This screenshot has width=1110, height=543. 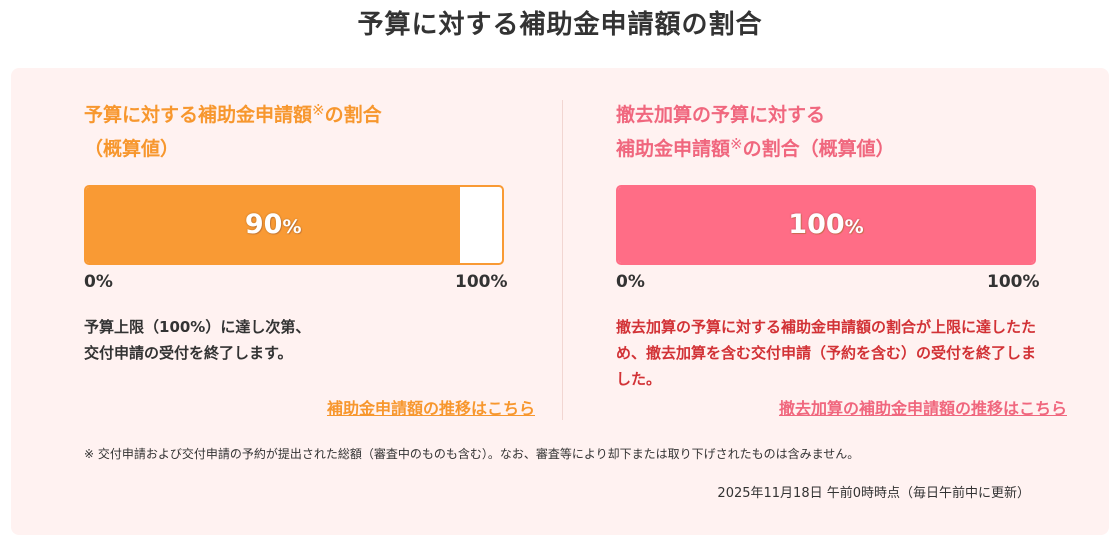 I want to click on updated-timestamp: 2025年11月18日 午前0時時点（毎日午前中に更新）, so click(x=873, y=493).